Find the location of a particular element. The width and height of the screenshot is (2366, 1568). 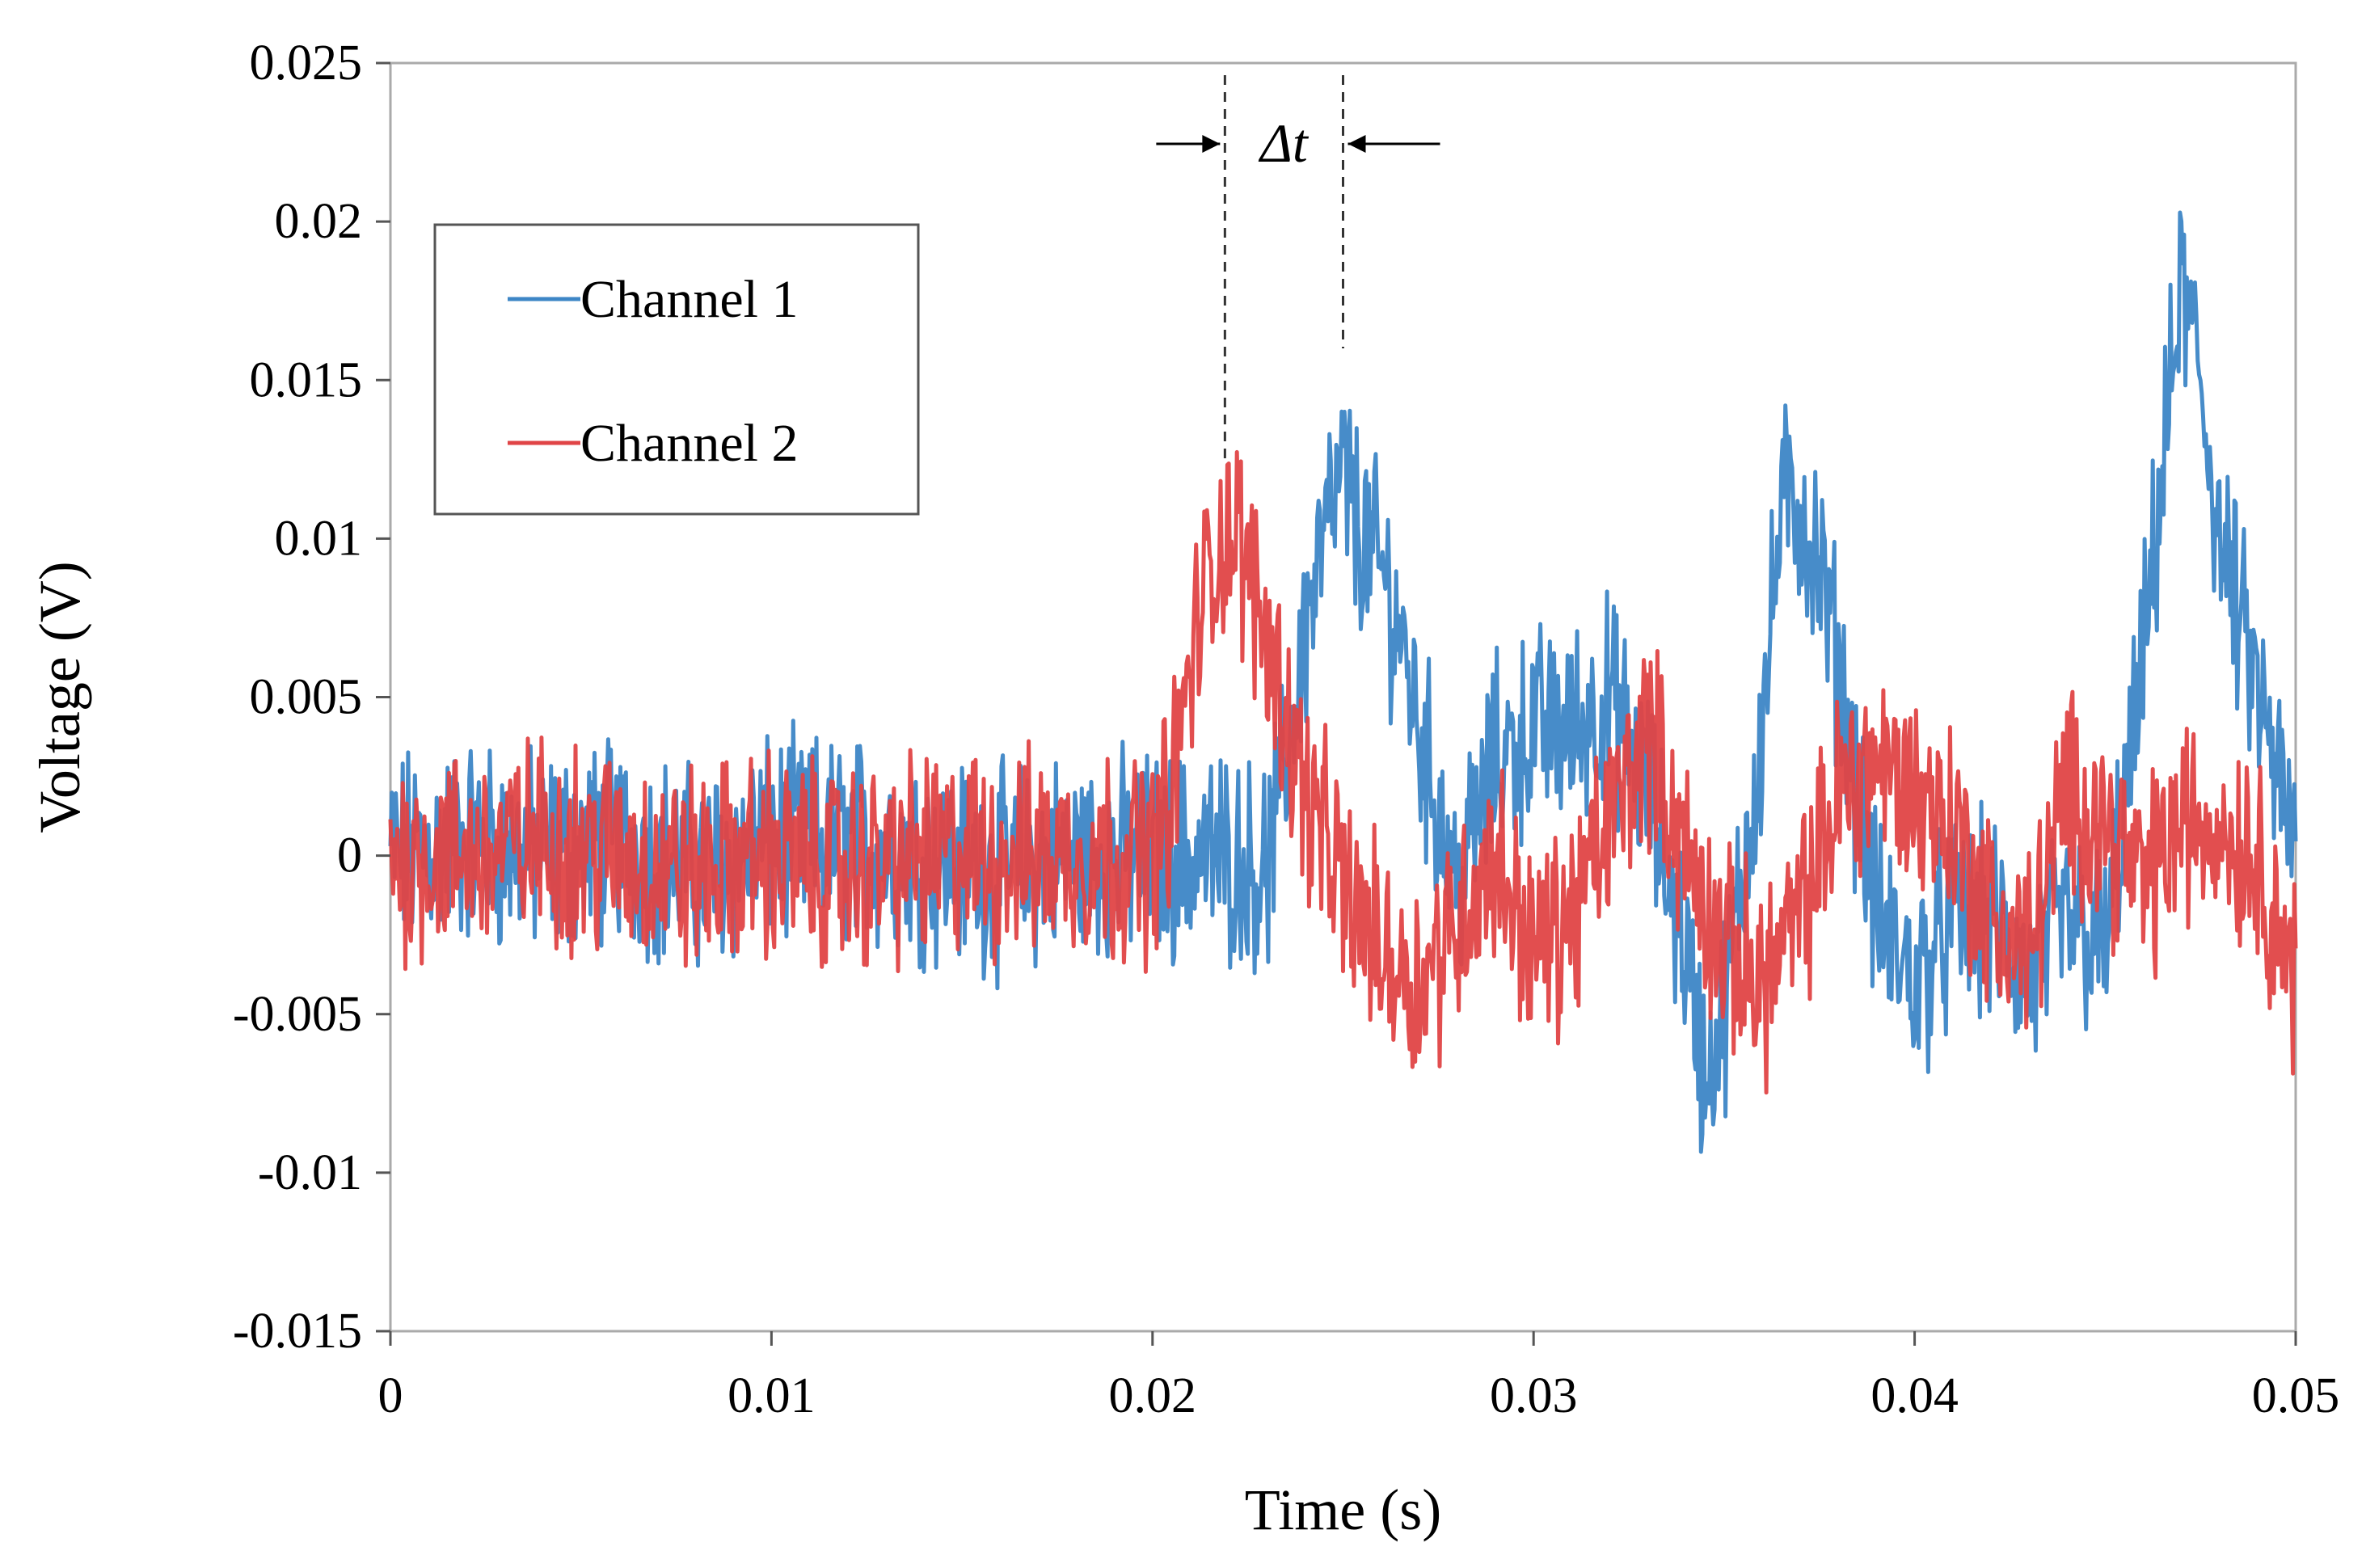

x-axis-label: Time (s) is located at coordinates (1343, 1509).